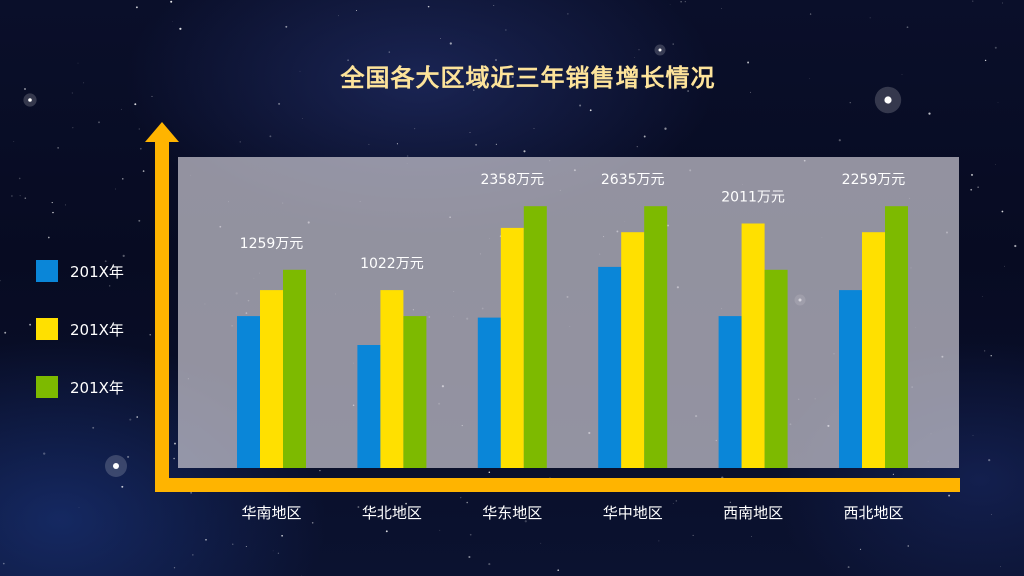 This screenshot has width=1024, height=576. I want to click on bar-华北地区-series-2, so click(392, 379).